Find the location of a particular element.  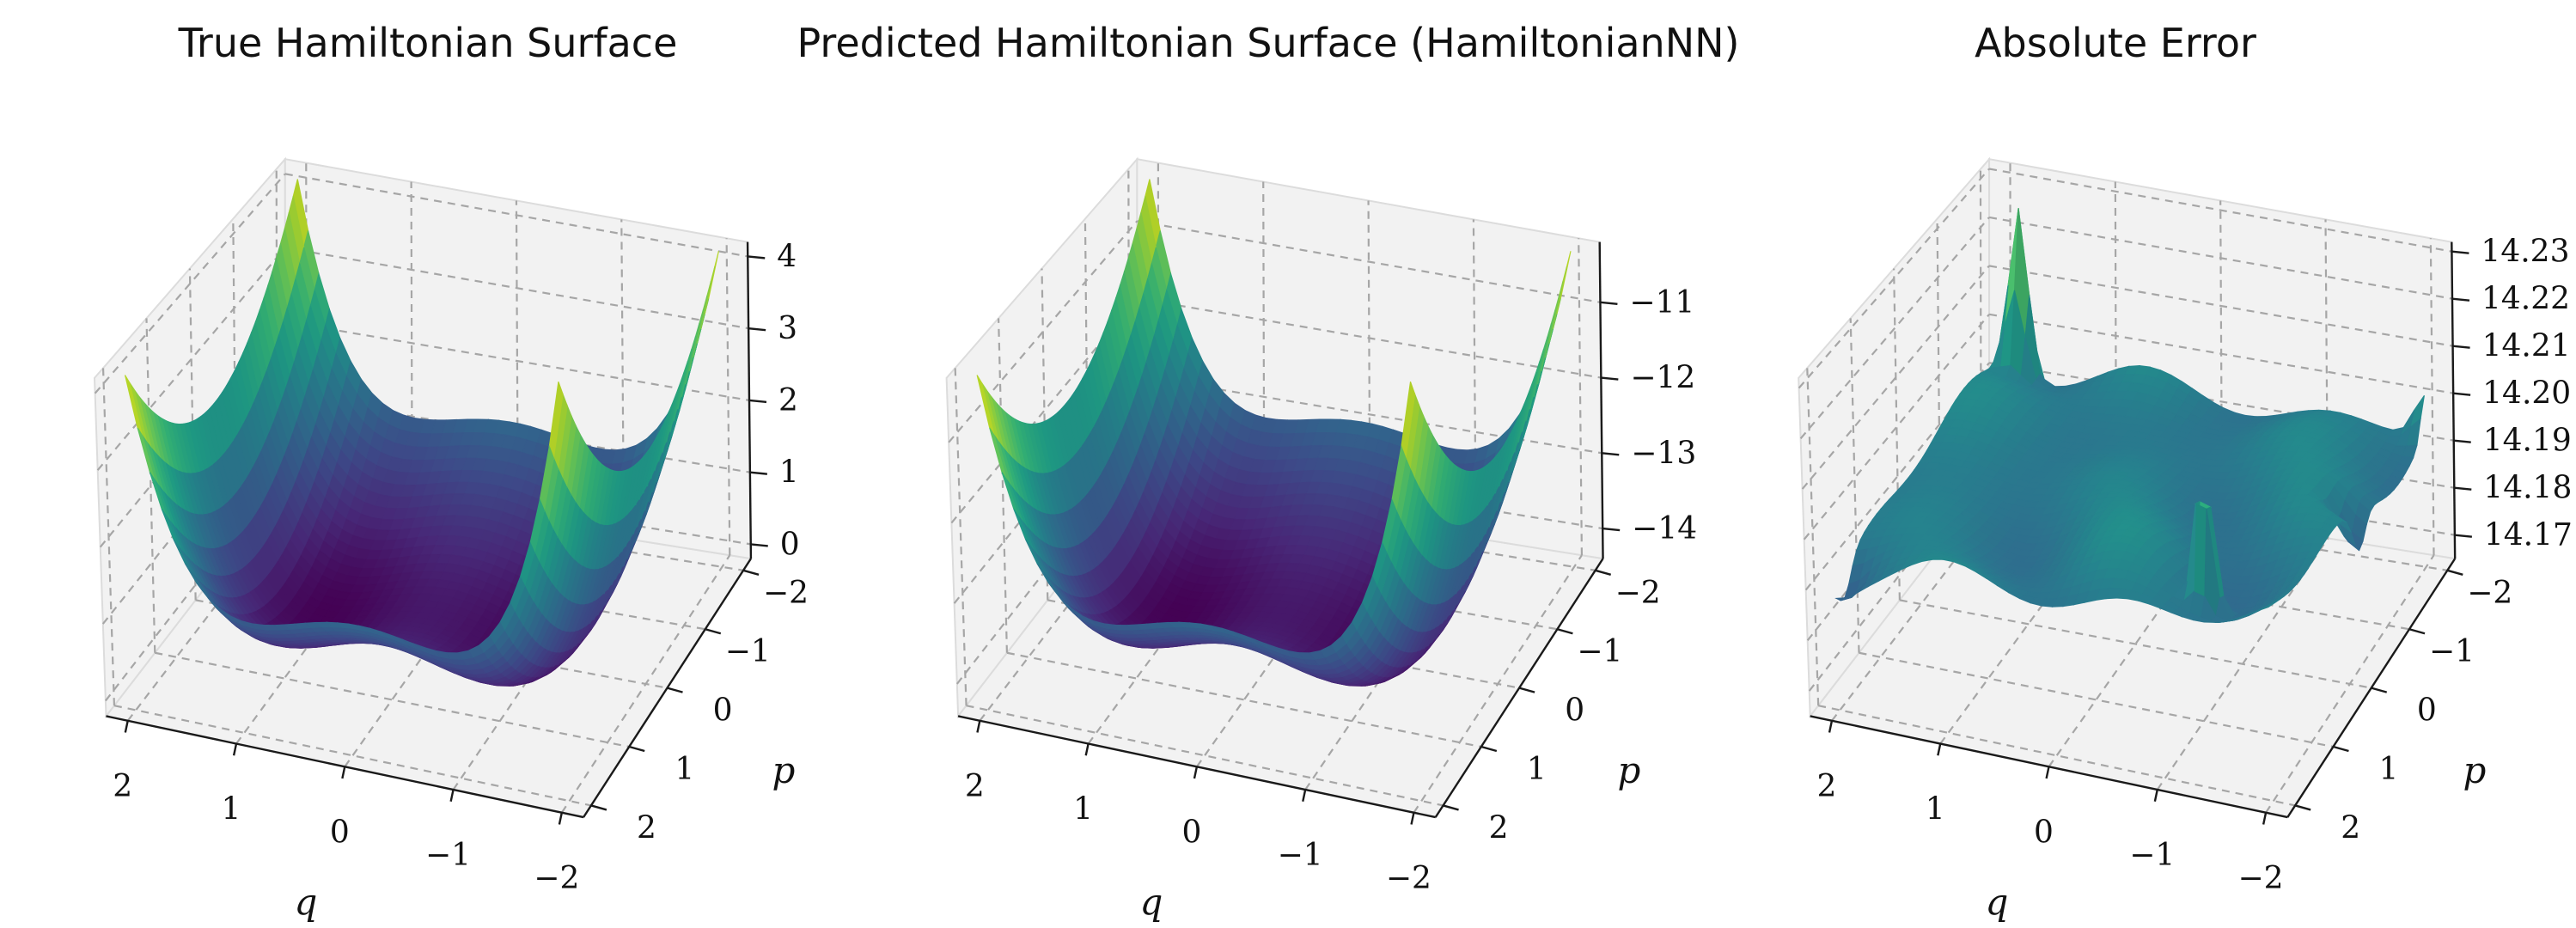

x-tick-label: 1 is located at coordinates (231, 809).